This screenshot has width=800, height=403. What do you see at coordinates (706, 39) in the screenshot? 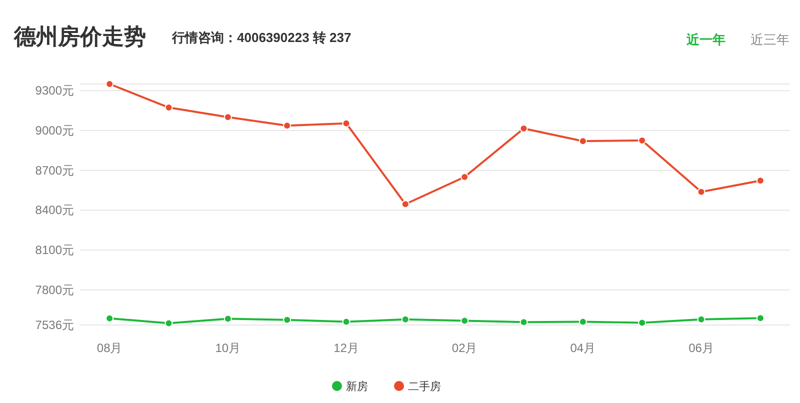
I see `annotation: 近一年` at bounding box center [706, 39].